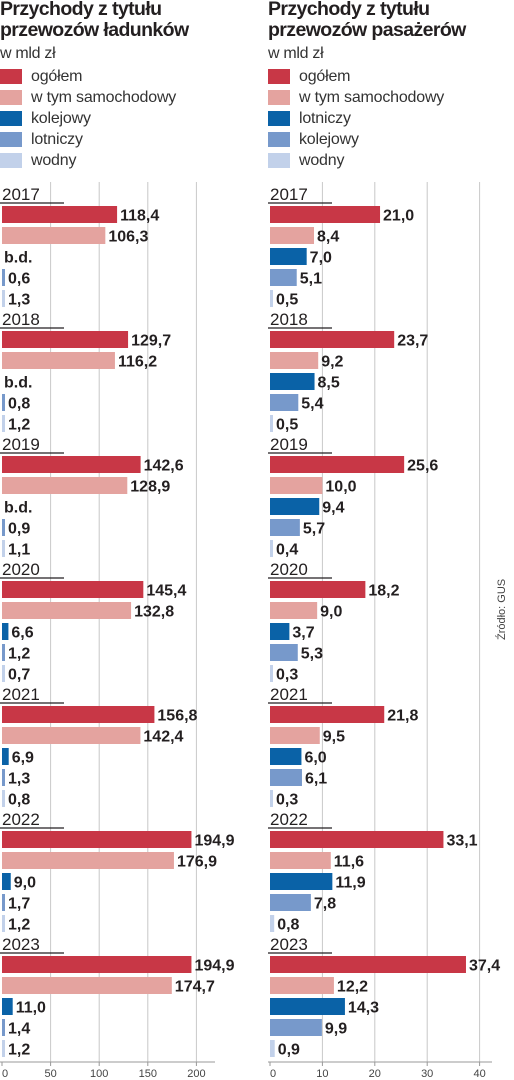  Describe the element at coordinates (314, 529) in the screenshot. I see `data-label: 5,7` at that location.